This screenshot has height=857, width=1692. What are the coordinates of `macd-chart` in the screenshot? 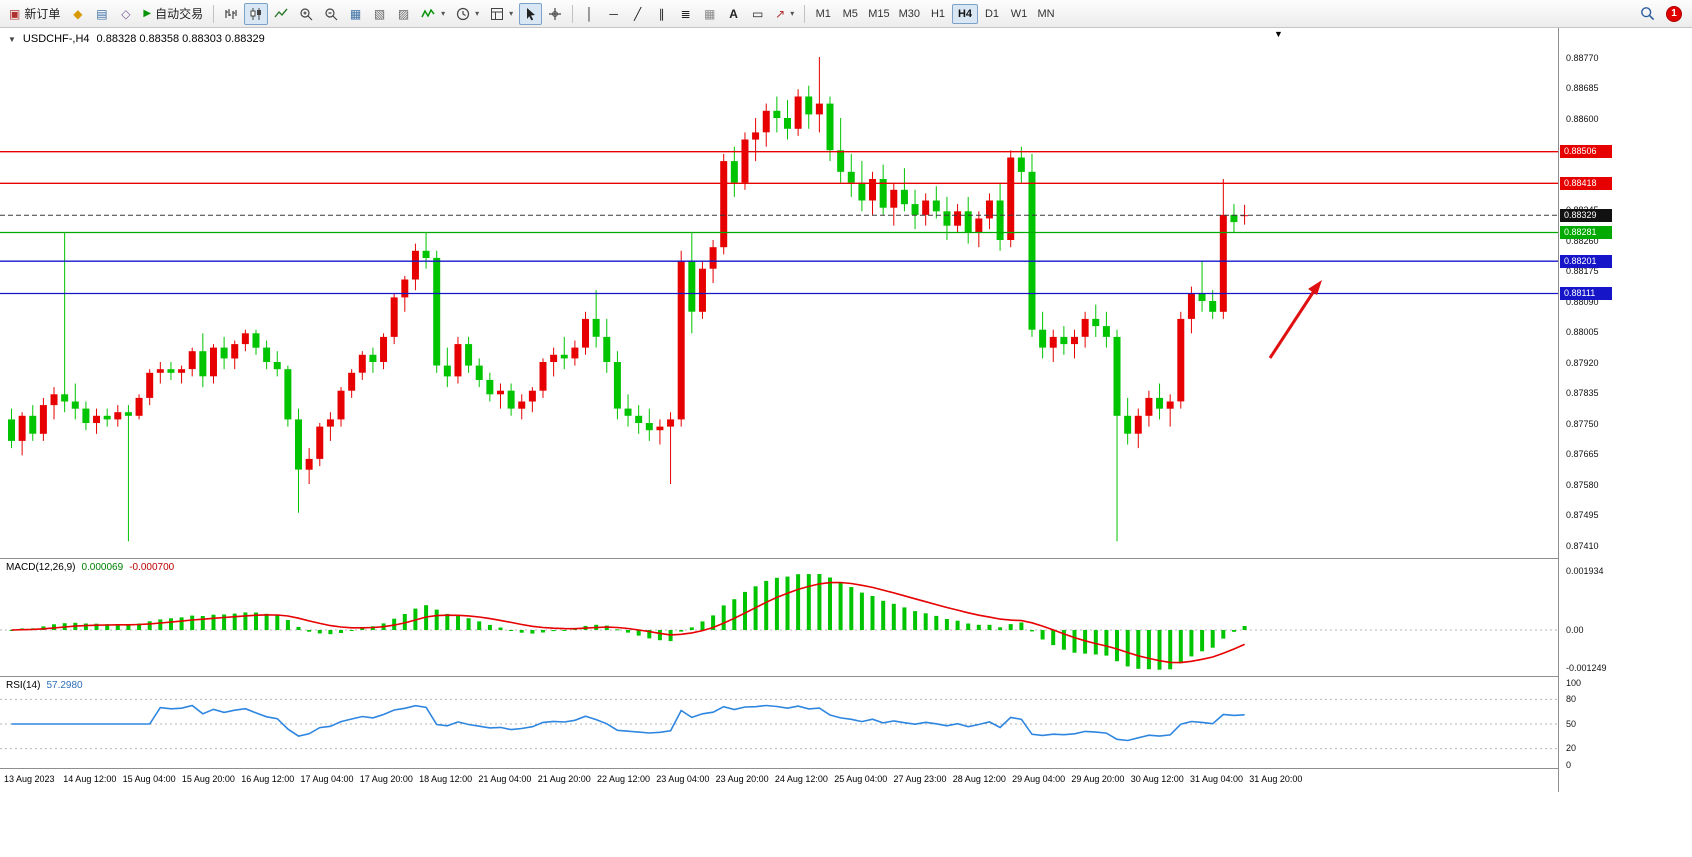 It's located at (779, 617).